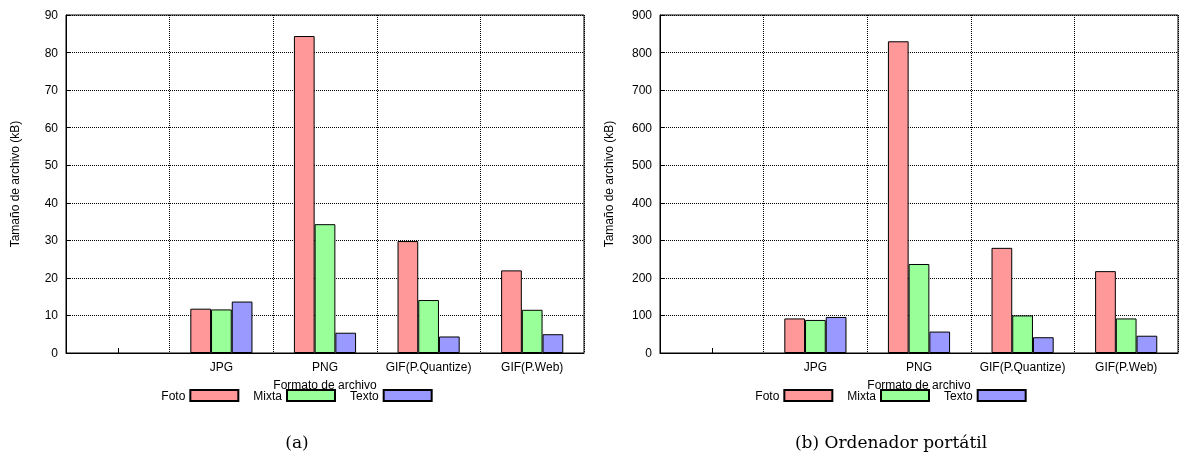  I want to click on y-tick-label: 300, so click(642, 240).